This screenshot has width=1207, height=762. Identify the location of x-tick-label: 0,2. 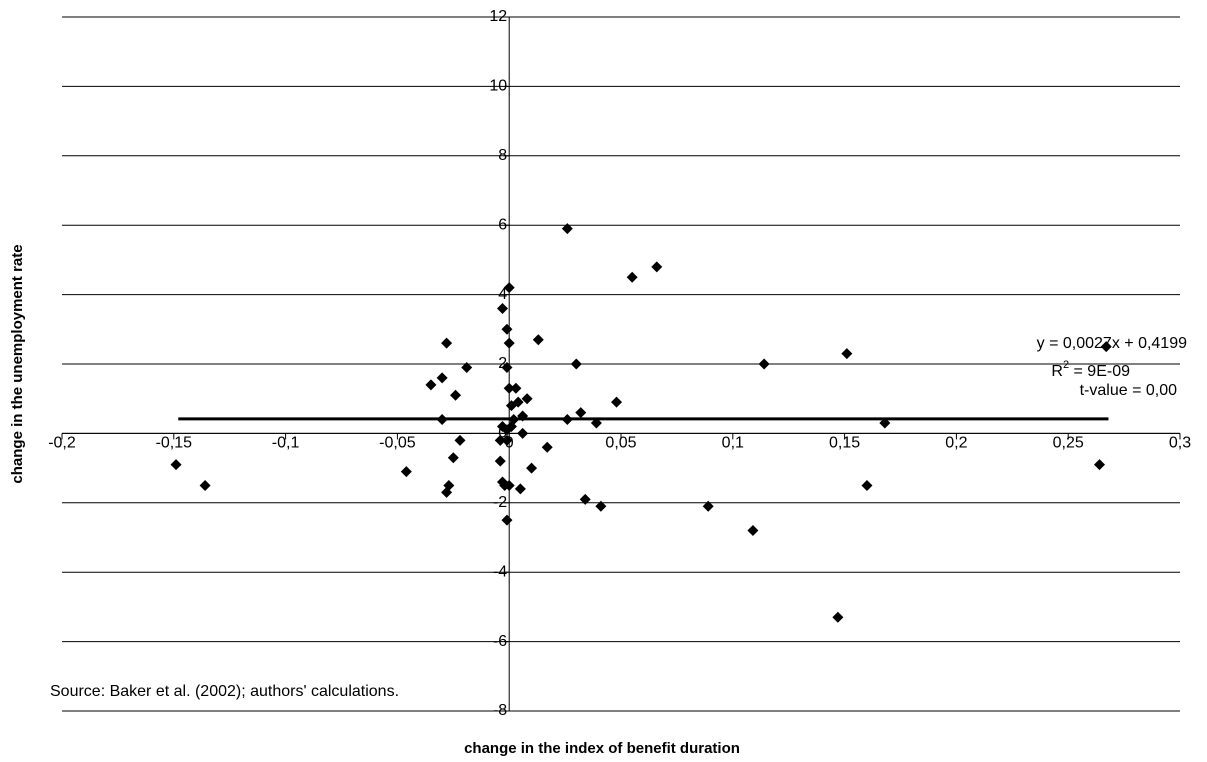
(956, 443).